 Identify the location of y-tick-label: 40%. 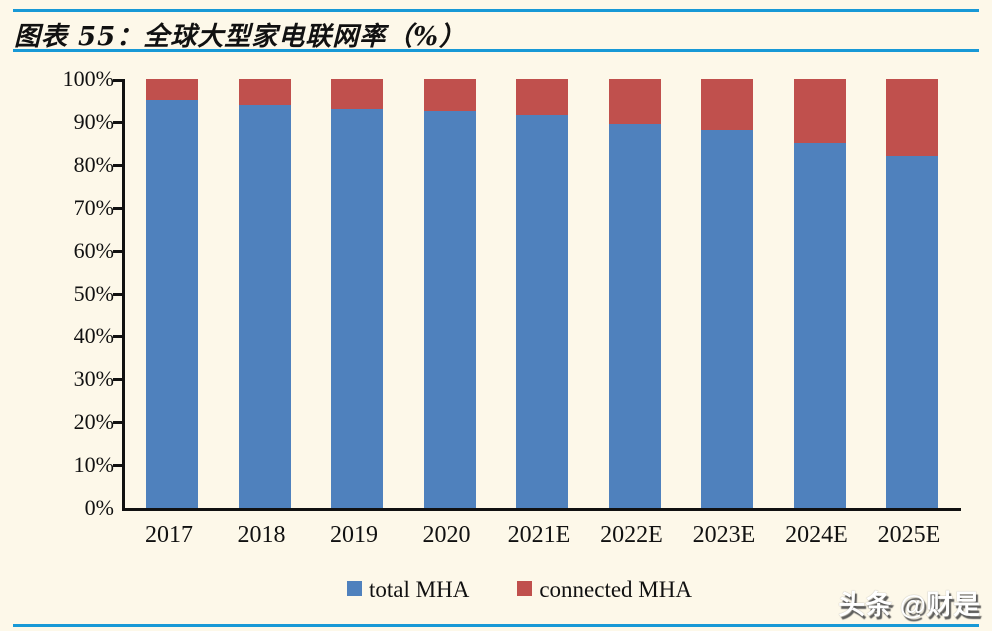
(93, 336).